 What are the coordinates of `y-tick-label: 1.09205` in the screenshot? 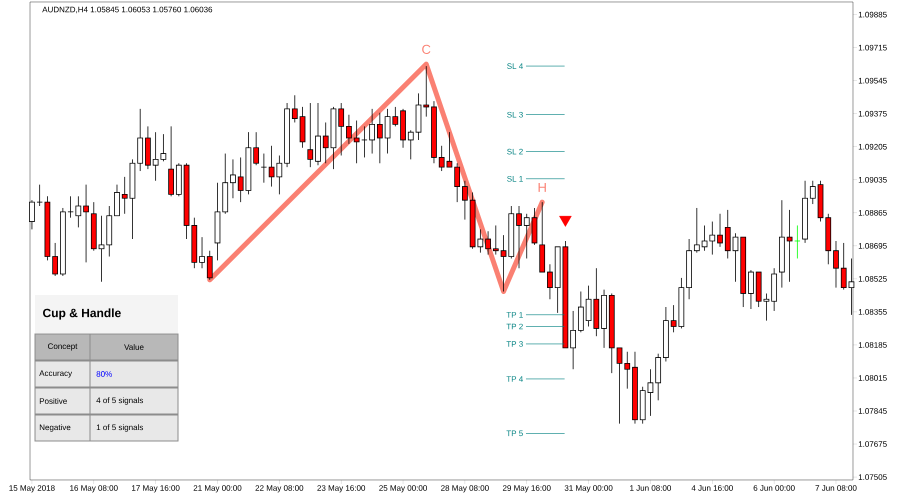 It's located at (872, 147).